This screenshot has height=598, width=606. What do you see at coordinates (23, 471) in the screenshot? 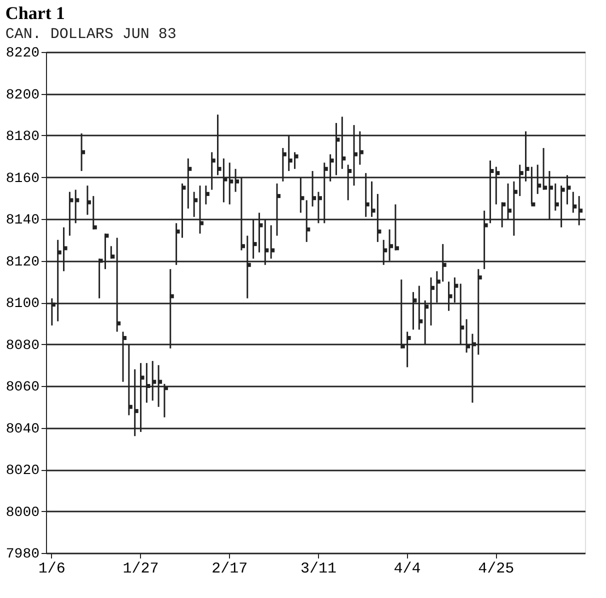
I see `y-tick-label: 8020` at bounding box center [23, 471].